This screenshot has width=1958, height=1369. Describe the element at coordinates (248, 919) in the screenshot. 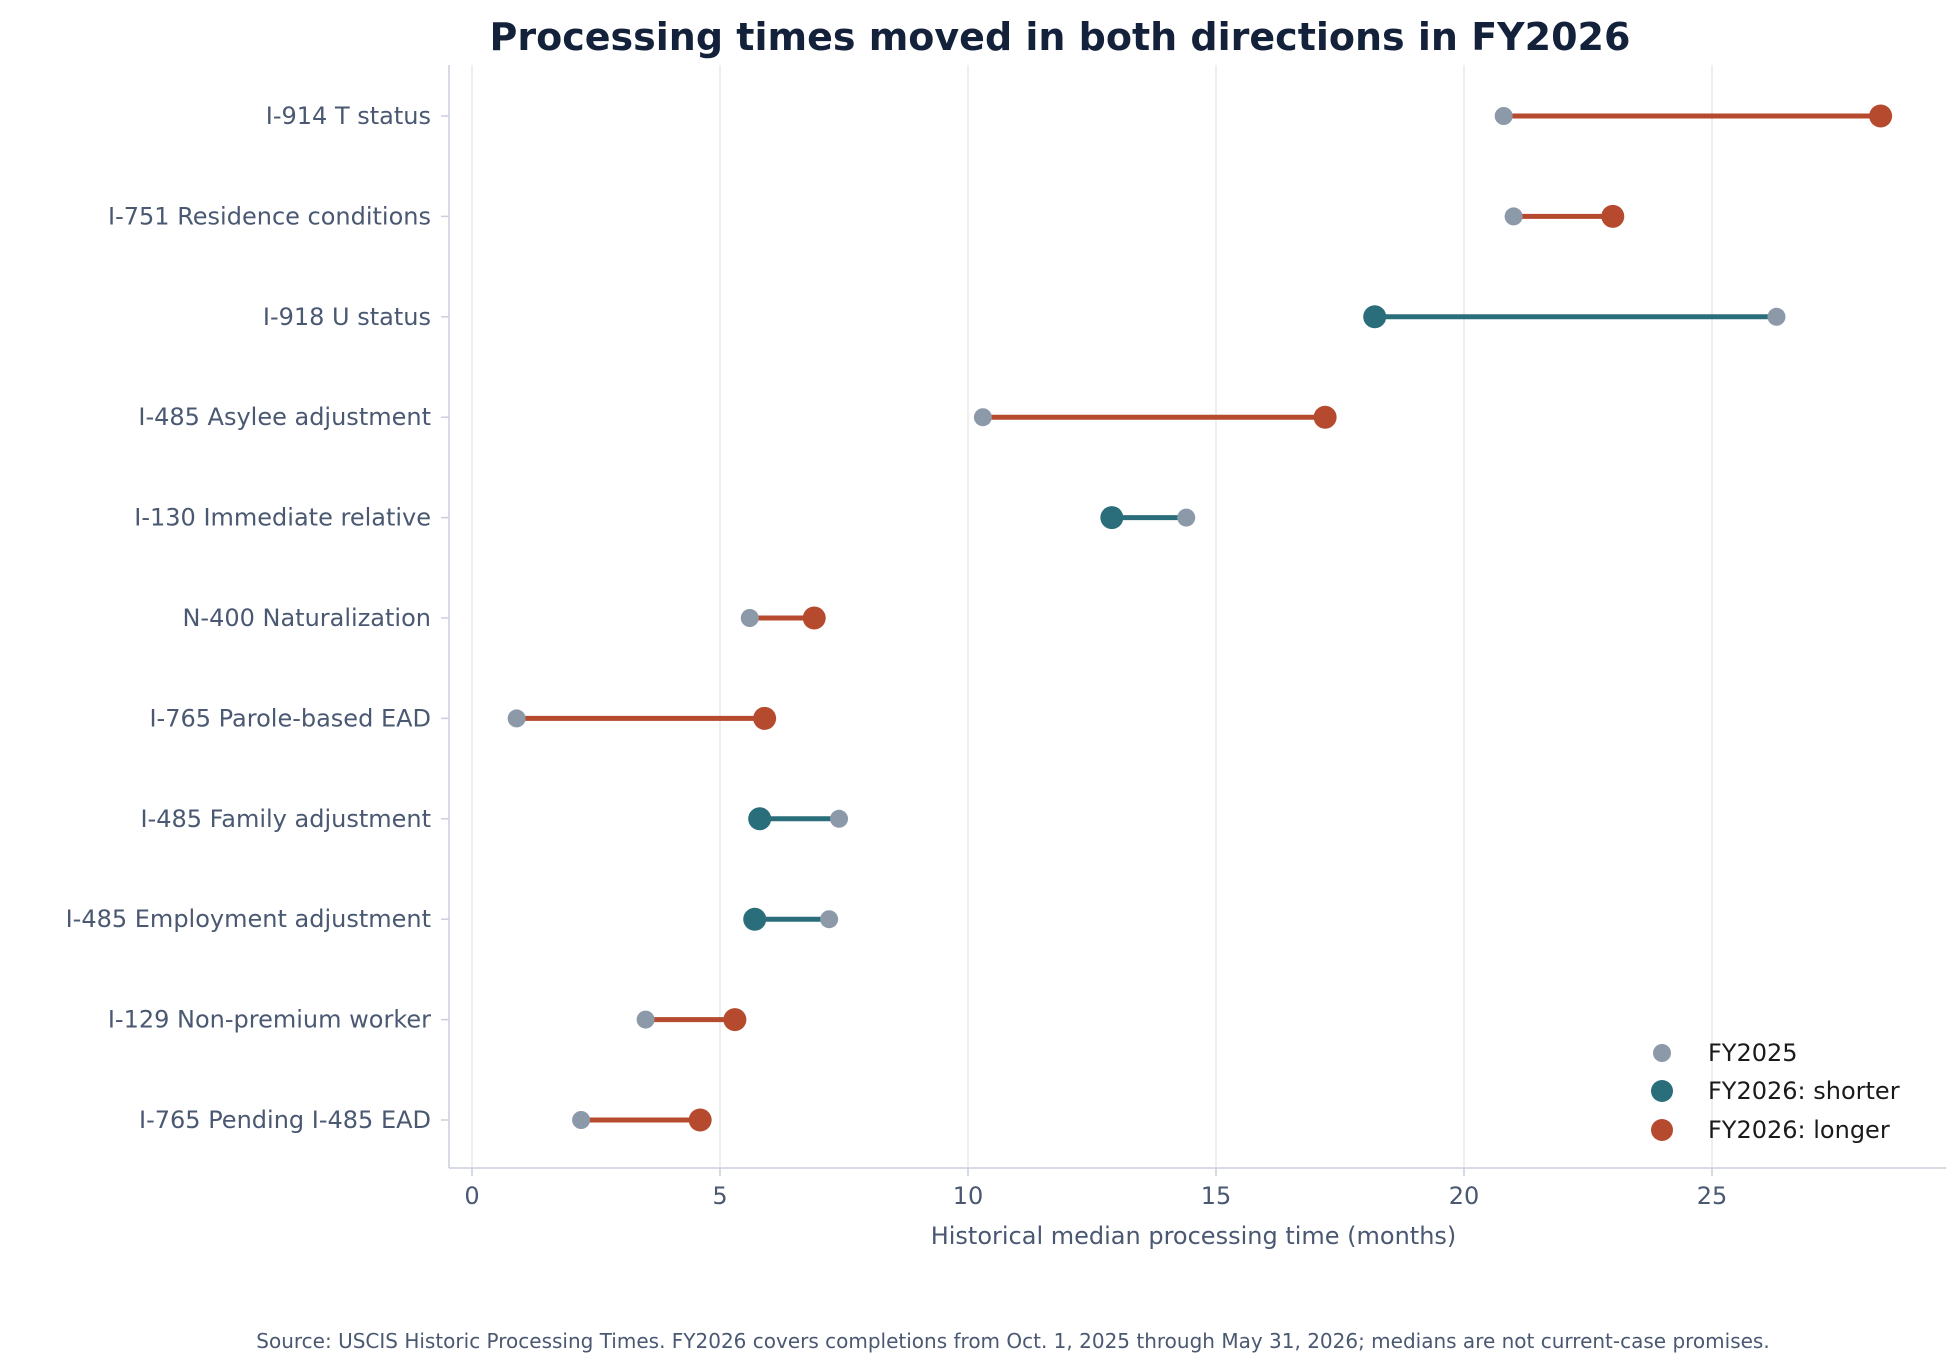

I see `category-label: I-485 Employment adjustment` at that location.